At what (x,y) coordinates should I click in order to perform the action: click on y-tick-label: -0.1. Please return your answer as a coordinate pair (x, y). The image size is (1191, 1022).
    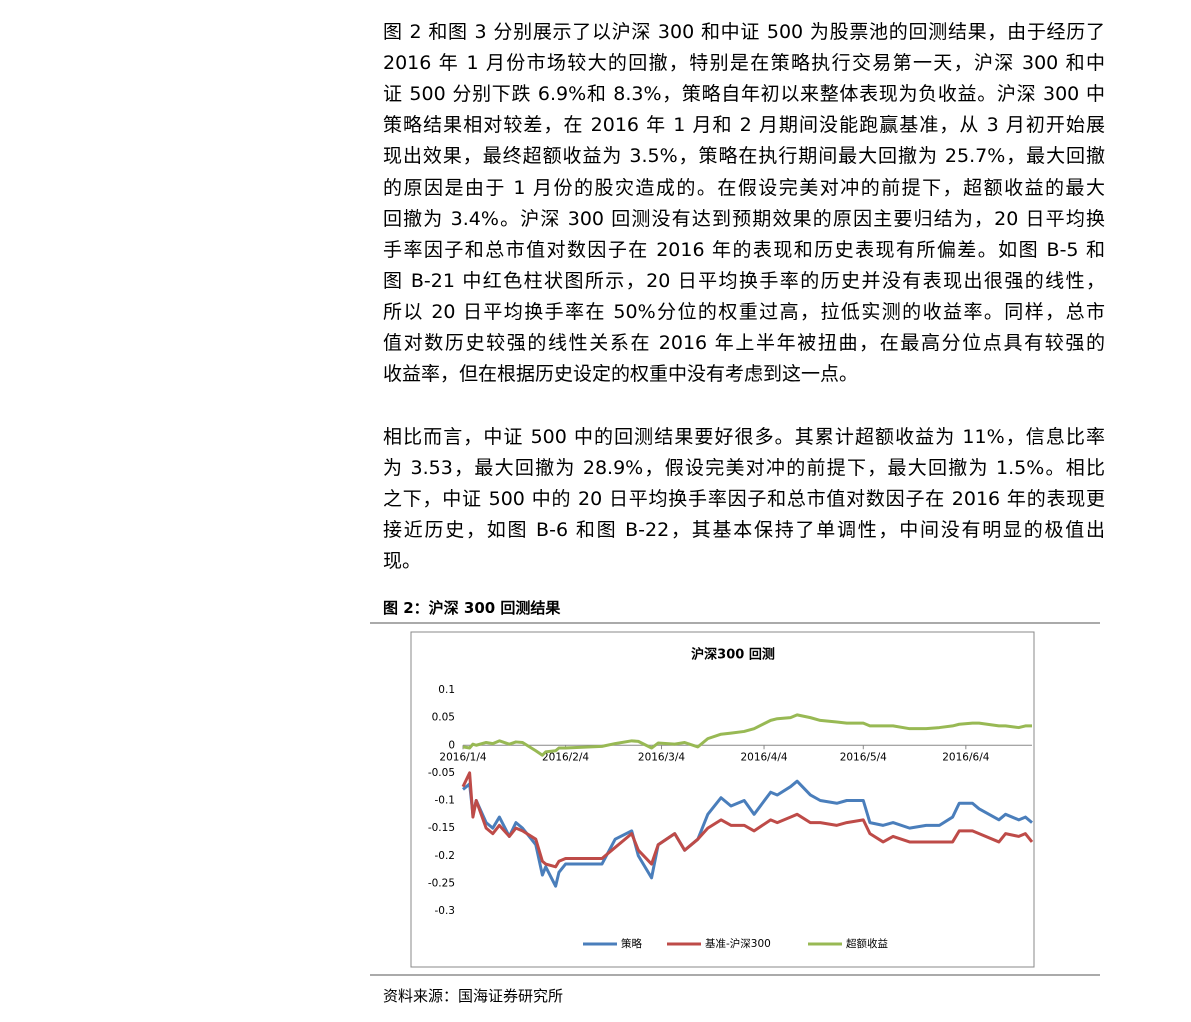
    Looking at the image, I should click on (445, 801).